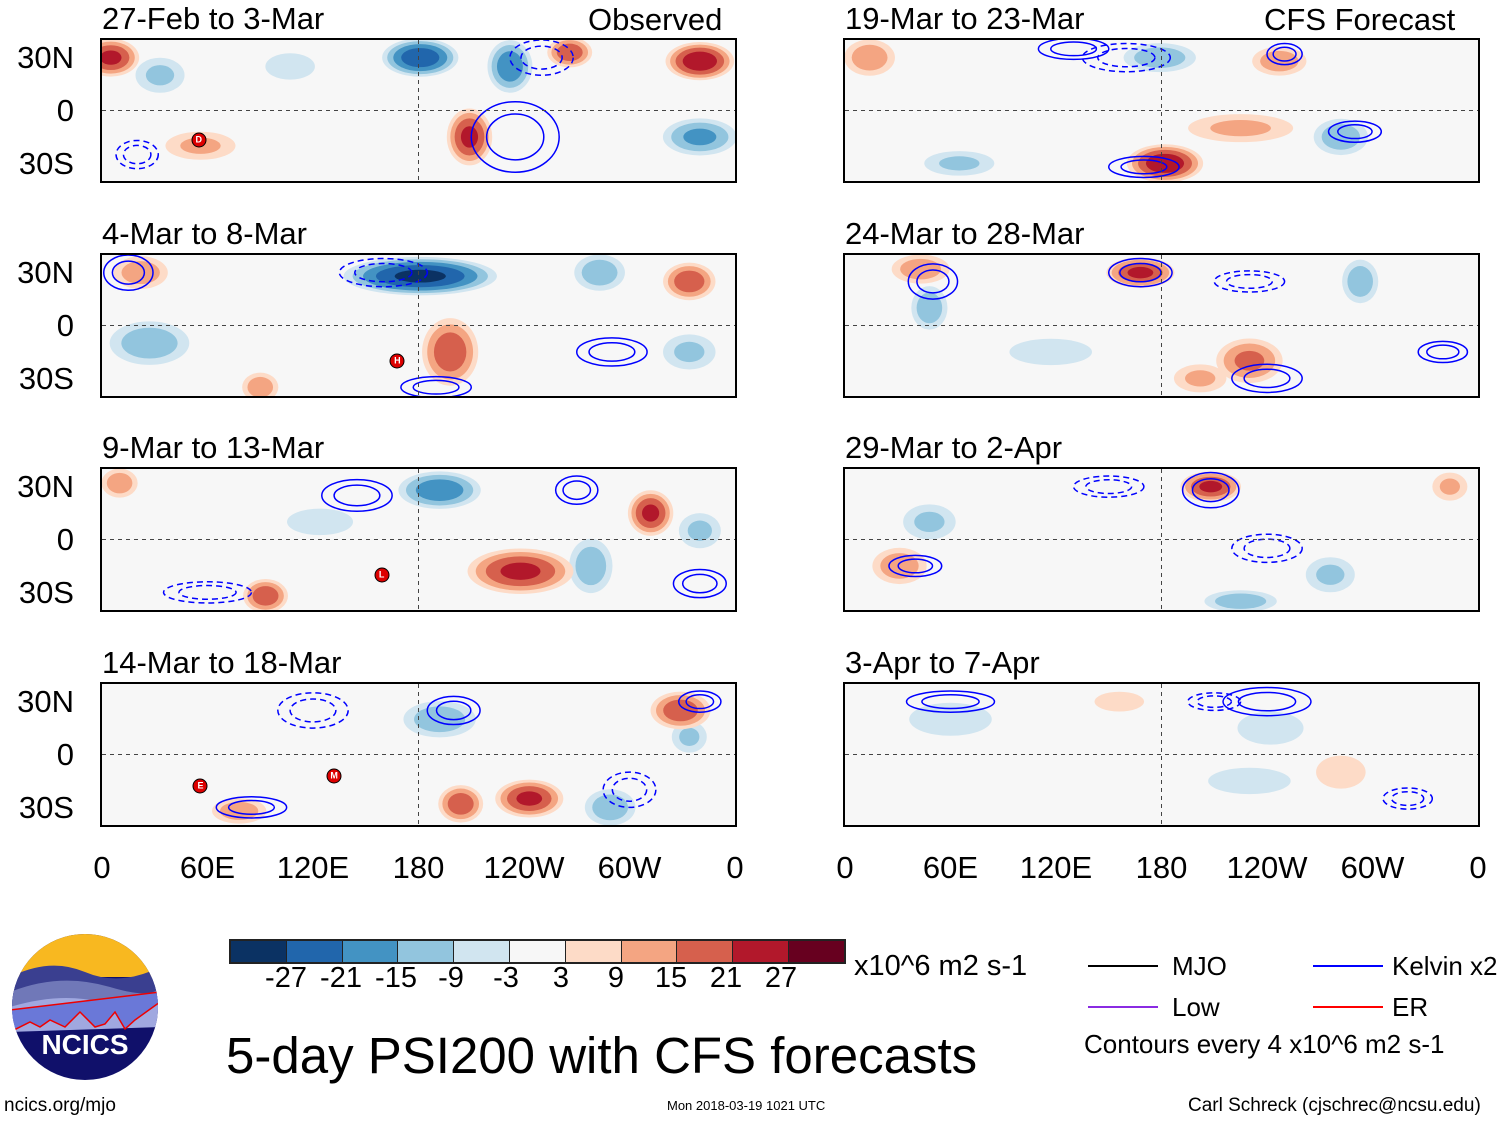  Describe the element at coordinates (45, 57) in the screenshot. I see `lat-label: 30N` at that location.